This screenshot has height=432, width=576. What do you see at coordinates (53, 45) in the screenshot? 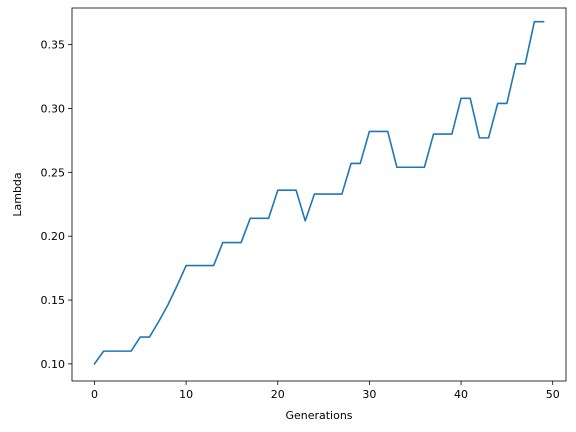
I see `y-tick-label: 0.35` at bounding box center [53, 45].